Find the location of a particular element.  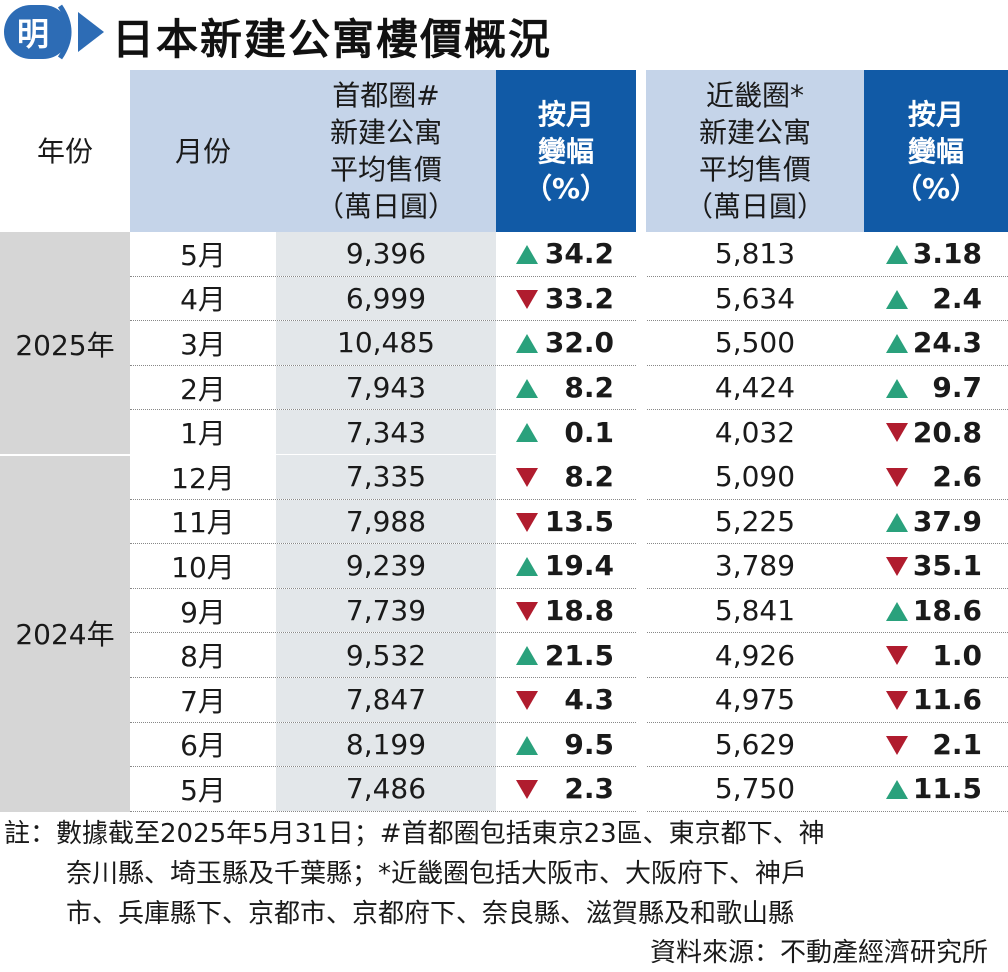

kinki-price-cell: 4,975 is located at coordinates (755, 700).